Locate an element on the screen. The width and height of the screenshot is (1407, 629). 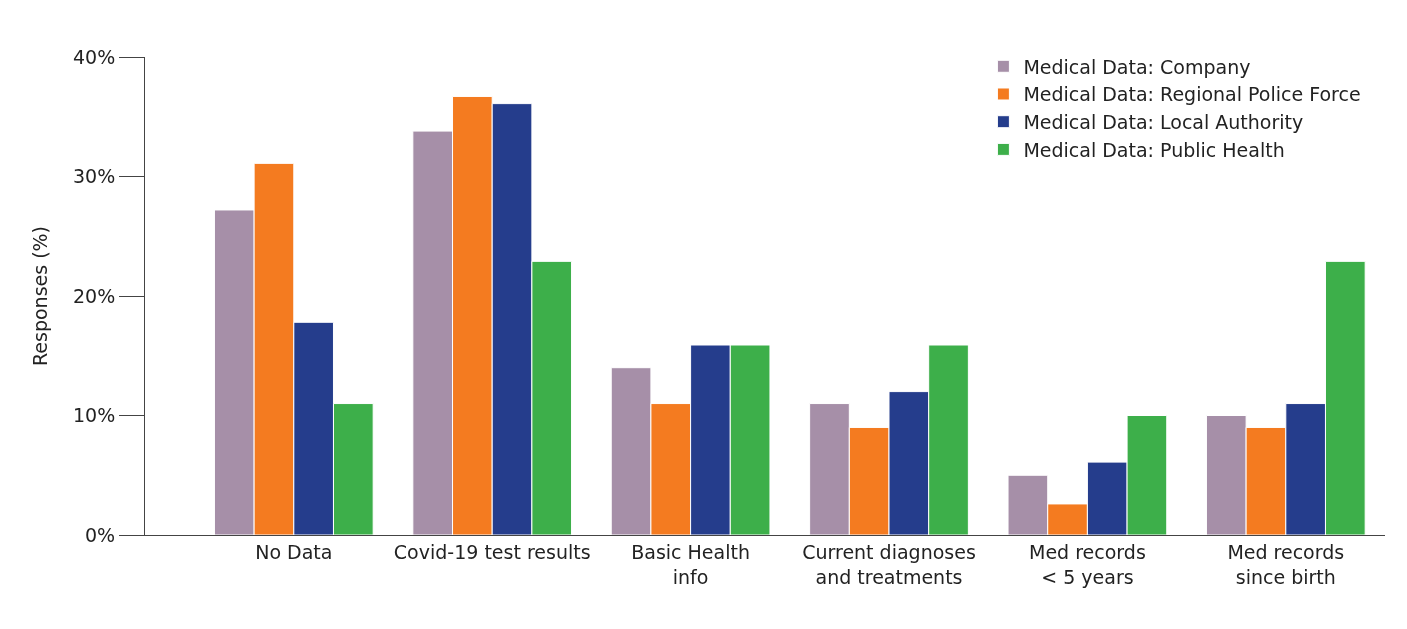
x-tick-label: Covid-19 test results is located at coordinates (492, 551).